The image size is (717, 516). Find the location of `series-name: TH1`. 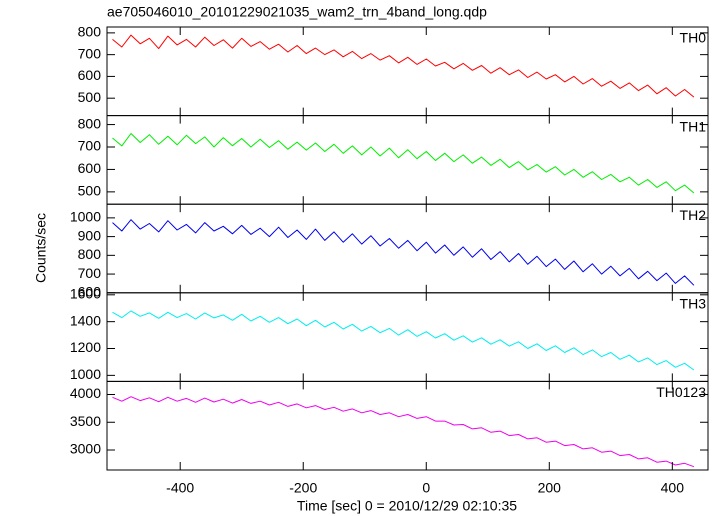

series-name: TH1 is located at coordinates (693, 126).